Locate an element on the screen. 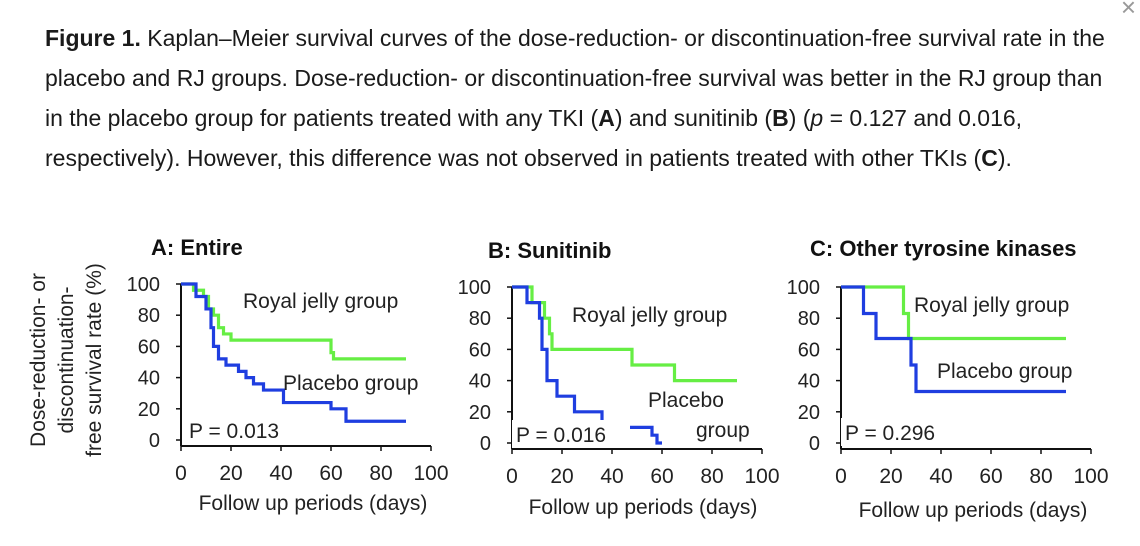 Image resolution: width=1140 pixels, height=546 pixels. caption-text-3: ) ( is located at coordinates (799, 118).